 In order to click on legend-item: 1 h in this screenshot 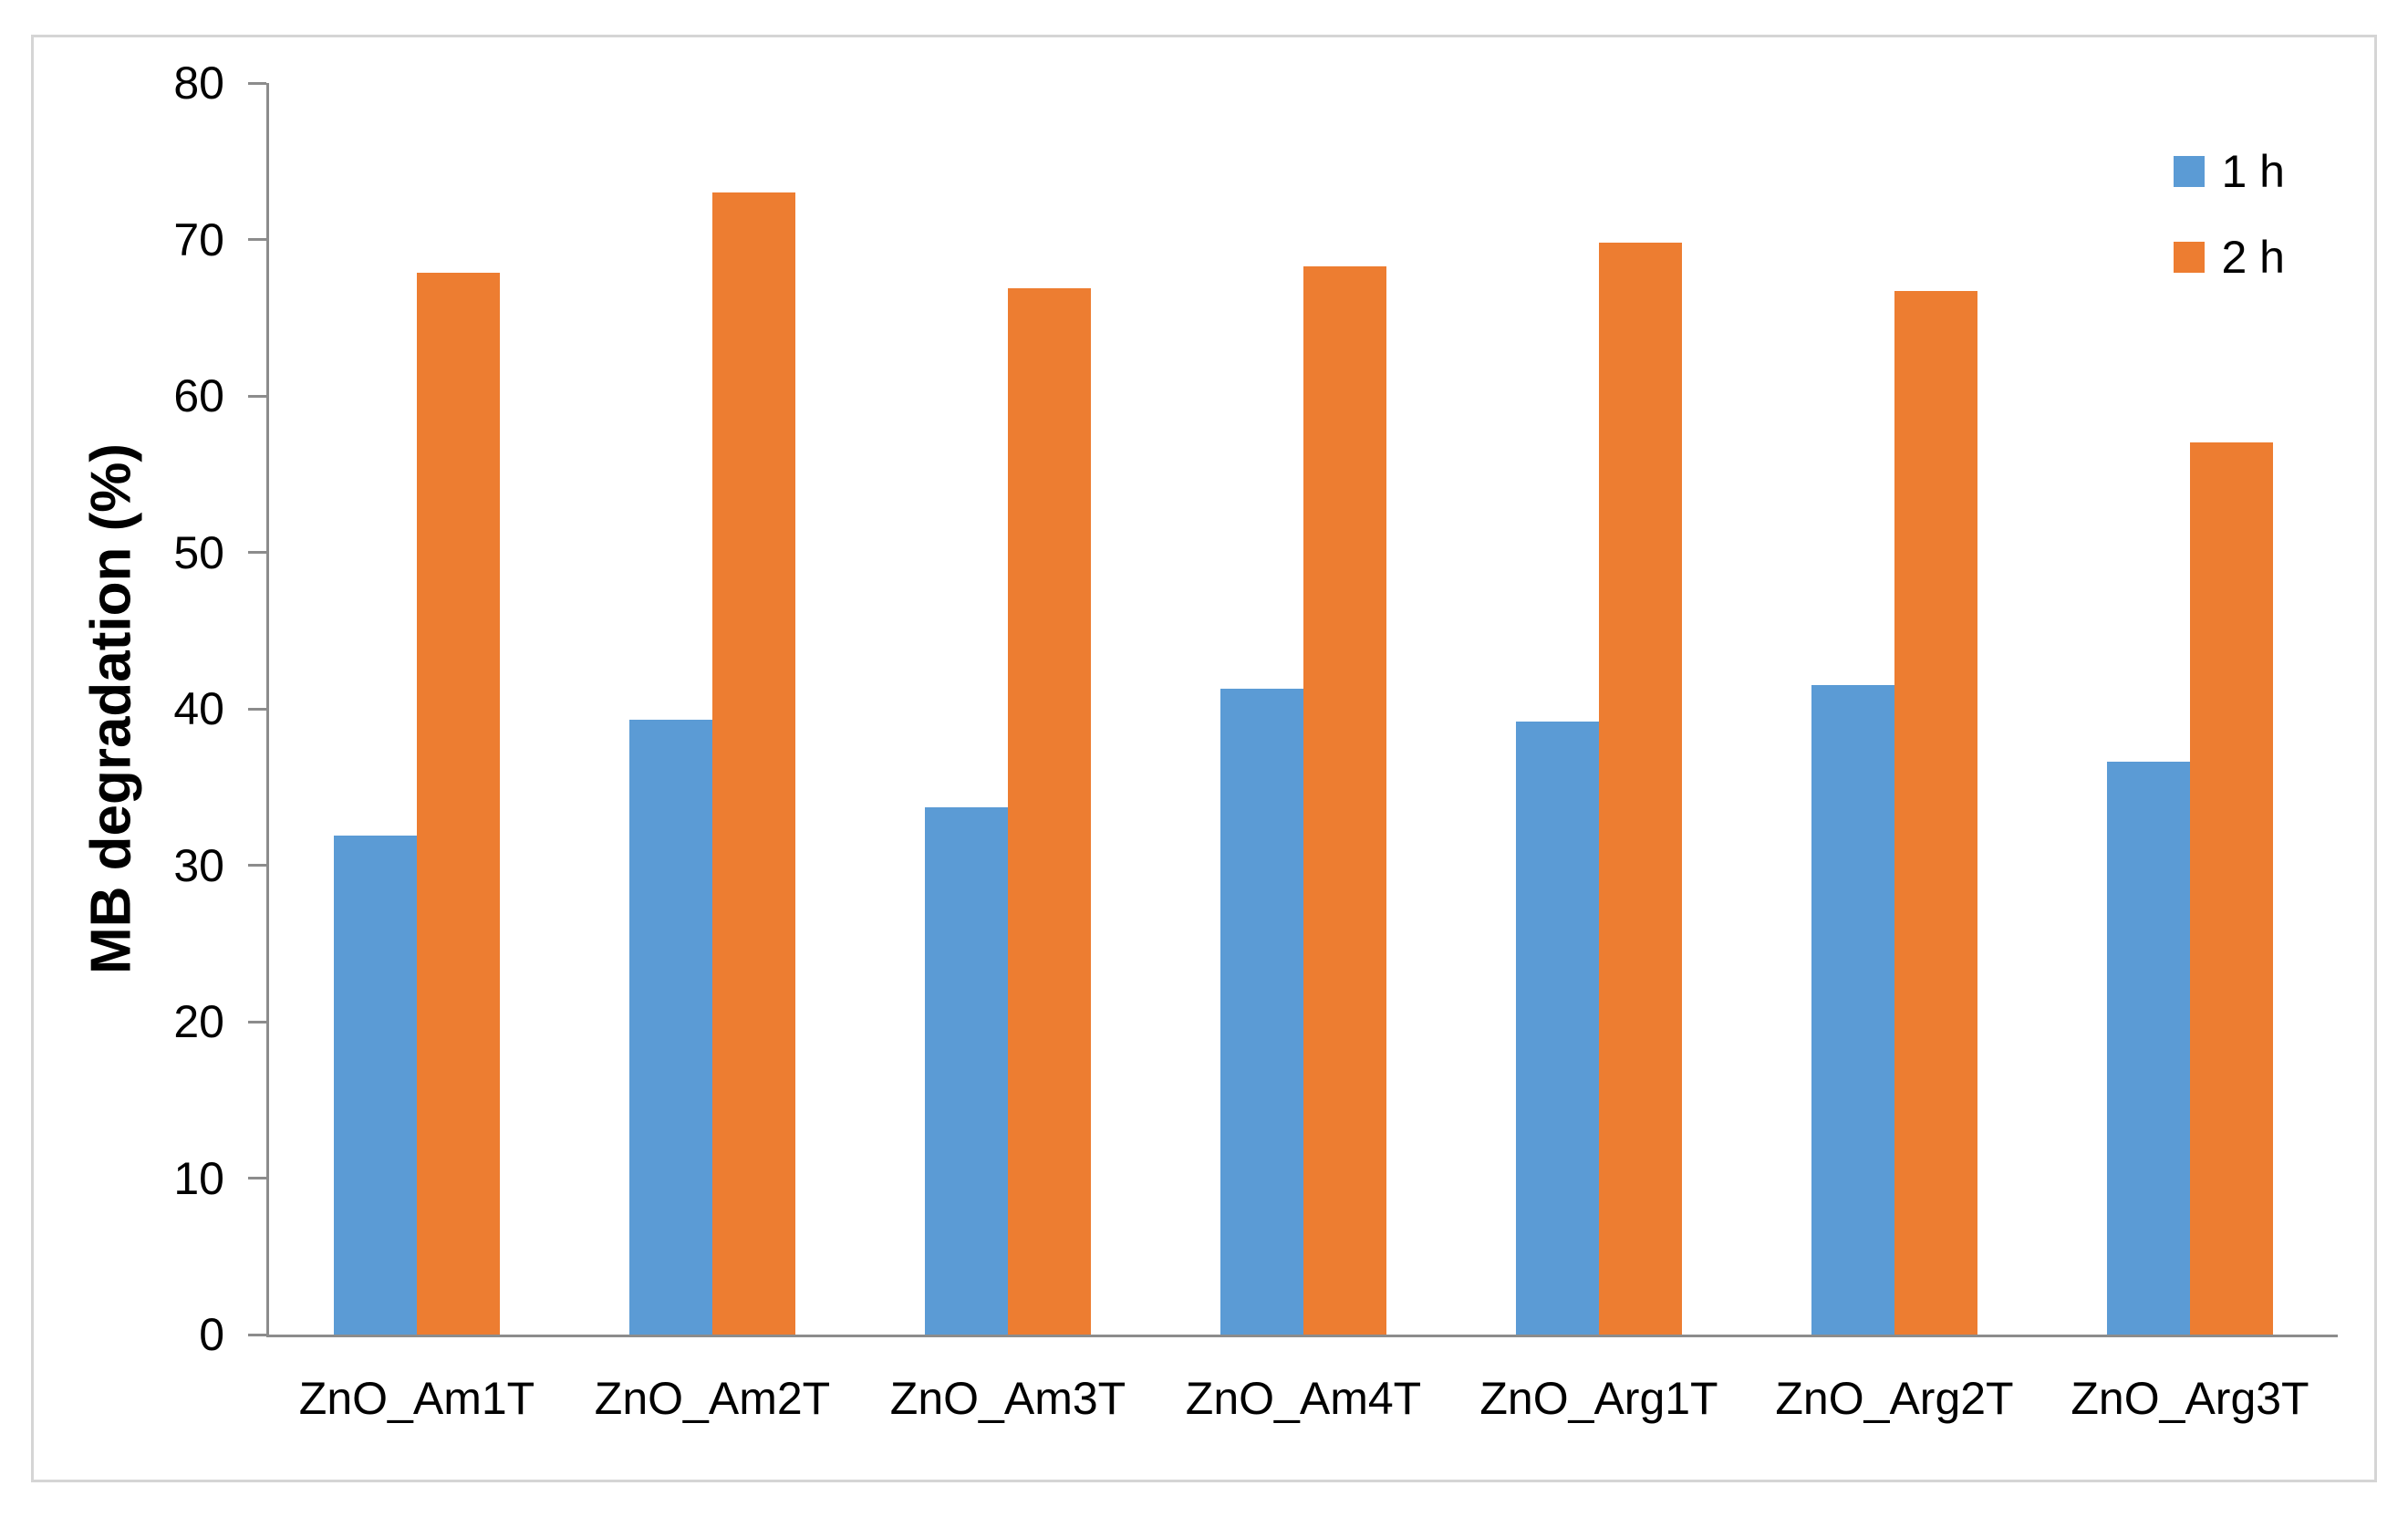, I will do `click(2229, 171)`.